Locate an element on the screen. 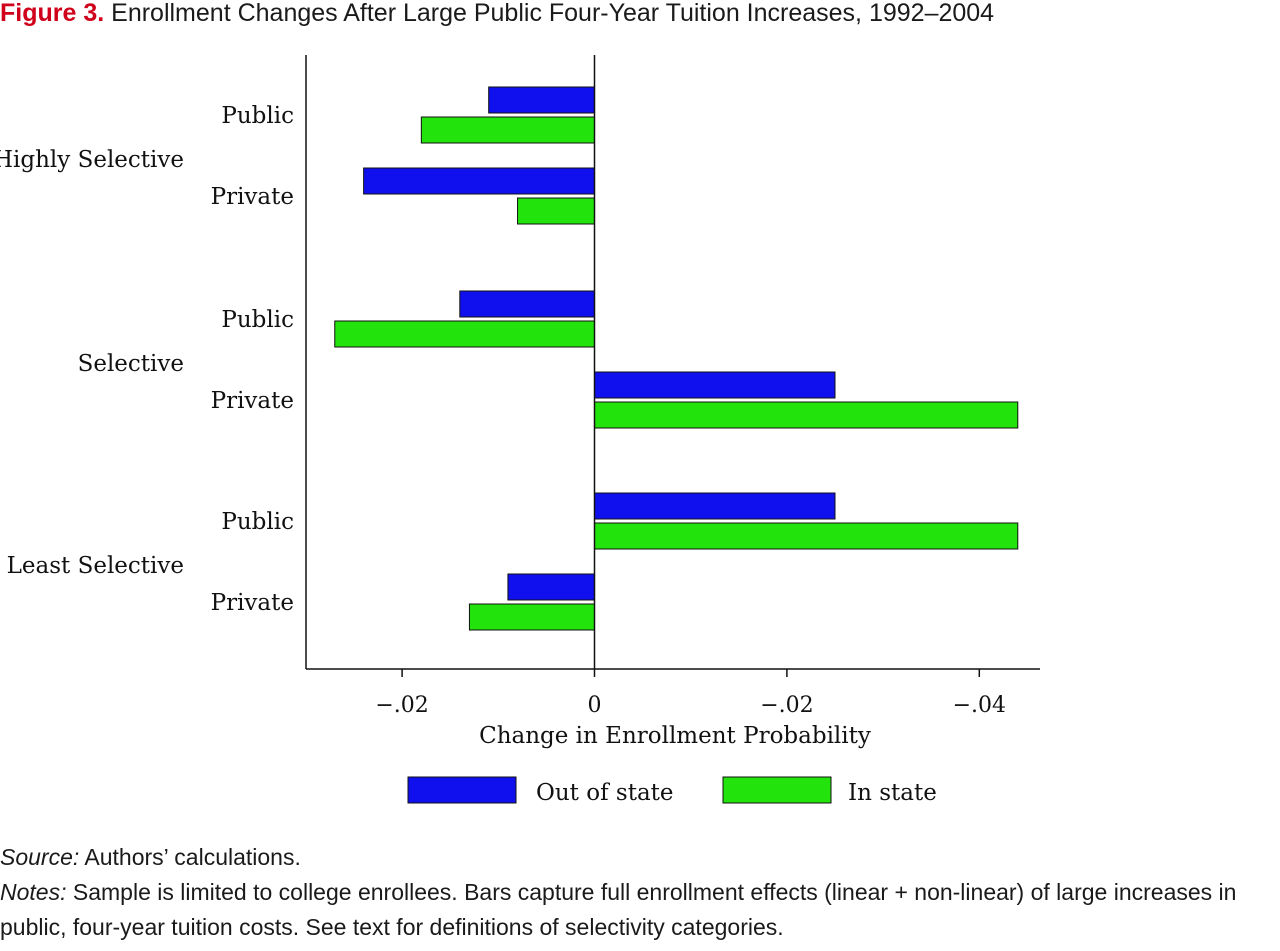 This screenshot has width=1280, height=951. x-axis-title: Change in Enrollment Probability is located at coordinates (675, 736).